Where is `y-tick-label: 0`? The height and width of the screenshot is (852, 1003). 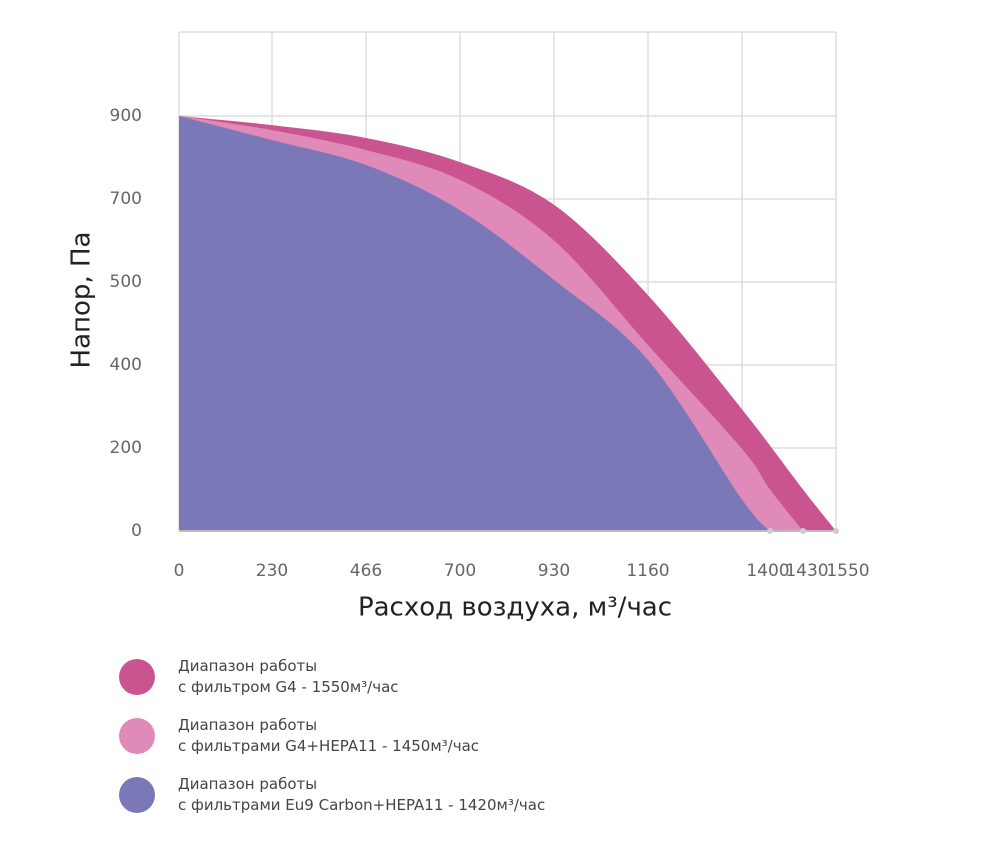 y-tick-label: 0 is located at coordinates (136, 531).